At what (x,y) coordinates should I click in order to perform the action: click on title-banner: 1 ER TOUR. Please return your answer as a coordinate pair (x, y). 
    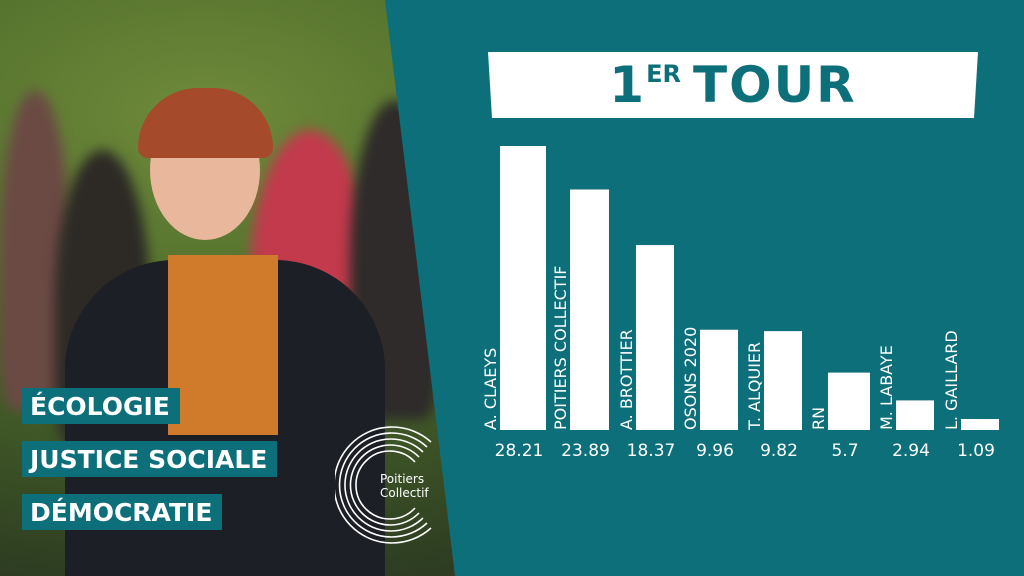
    Looking at the image, I should click on (733, 85).